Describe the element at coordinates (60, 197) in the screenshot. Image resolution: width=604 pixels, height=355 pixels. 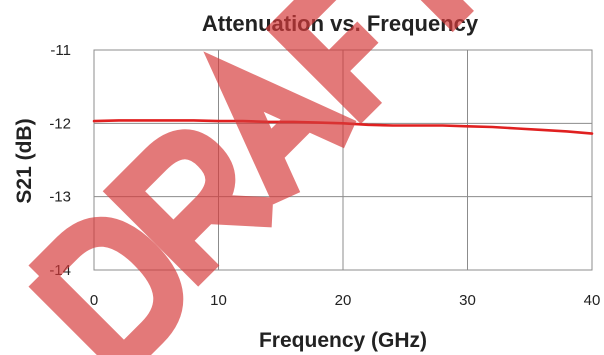
I see `y-tick-label: -13` at that location.